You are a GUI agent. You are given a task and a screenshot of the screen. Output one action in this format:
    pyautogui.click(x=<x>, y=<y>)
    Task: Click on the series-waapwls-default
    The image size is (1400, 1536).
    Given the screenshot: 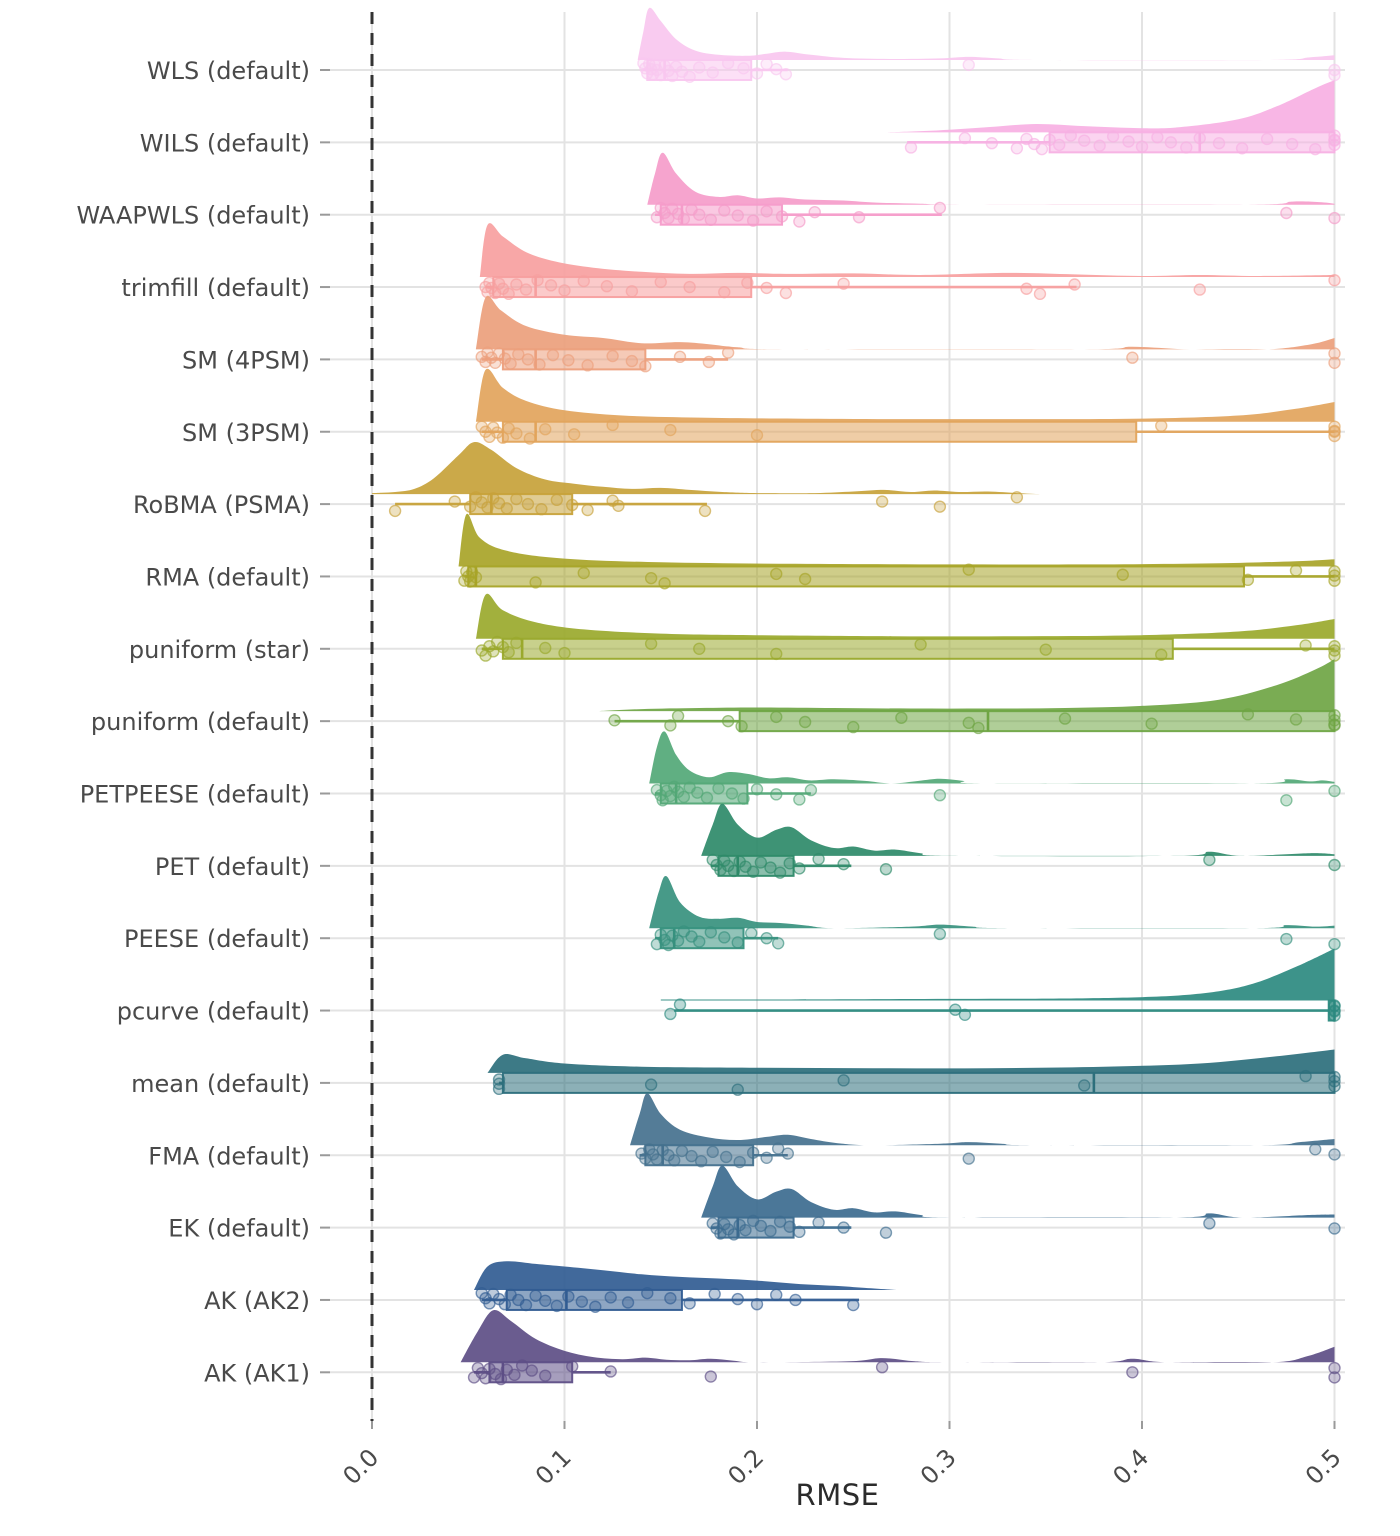 What is the action you would take?
    pyautogui.click(x=994, y=190)
    